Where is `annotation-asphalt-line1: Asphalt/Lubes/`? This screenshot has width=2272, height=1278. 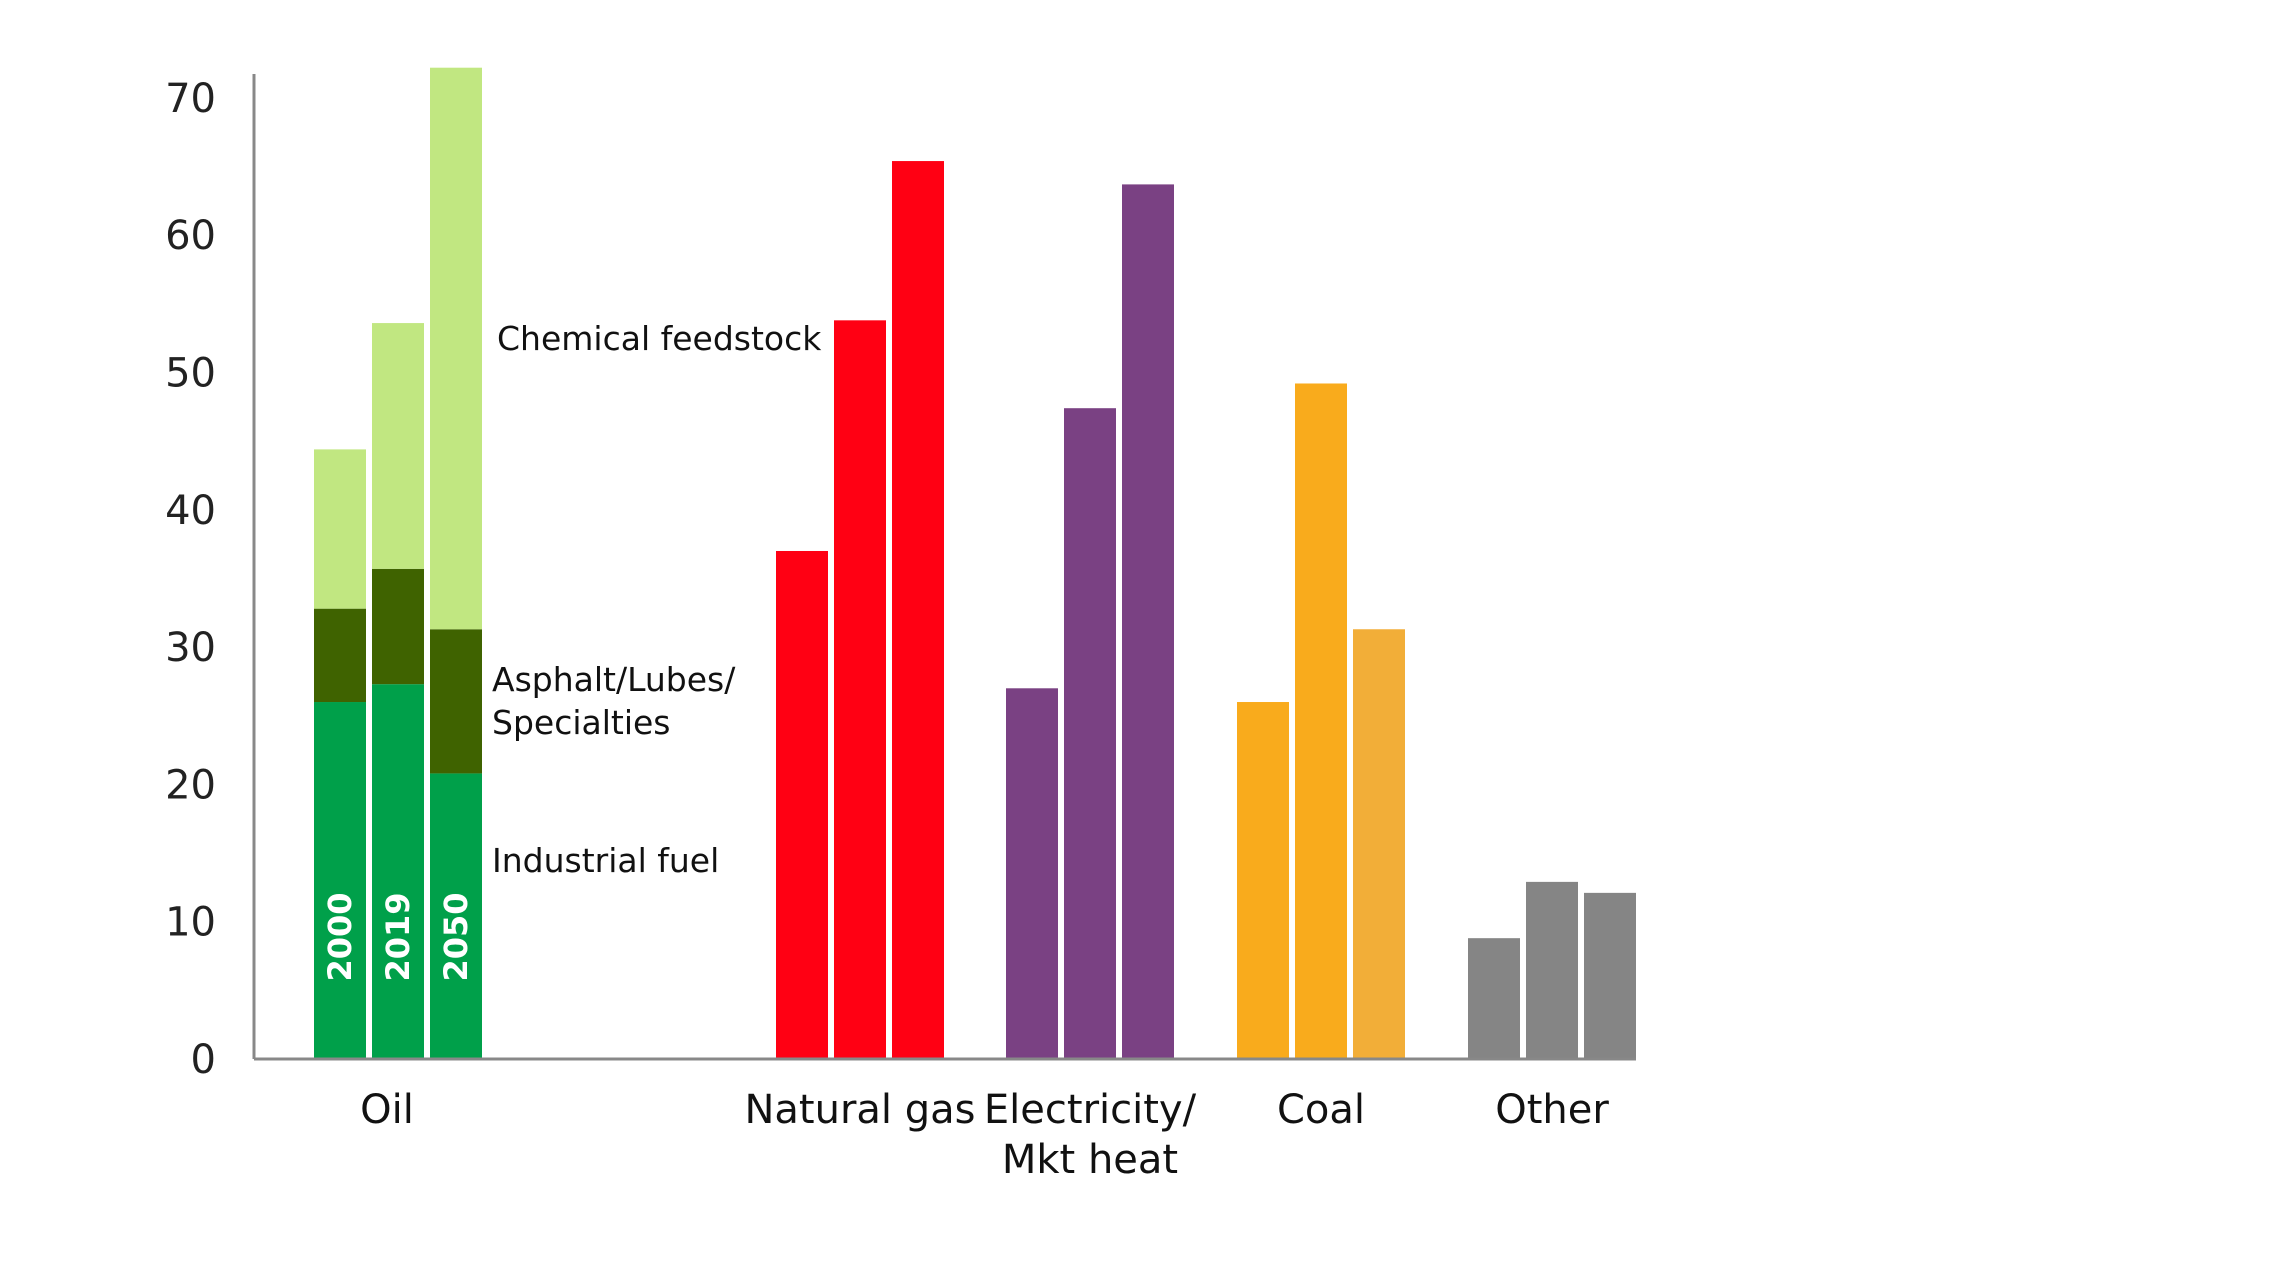 annotation-asphalt-line1: Asphalt/Lubes/ is located at coordinates (614, 679).